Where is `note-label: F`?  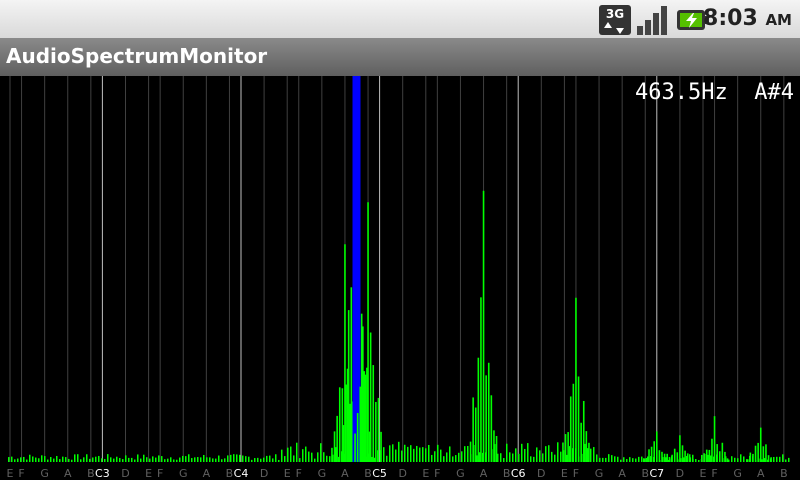 note-label: F is located at coordinates (21, 473).